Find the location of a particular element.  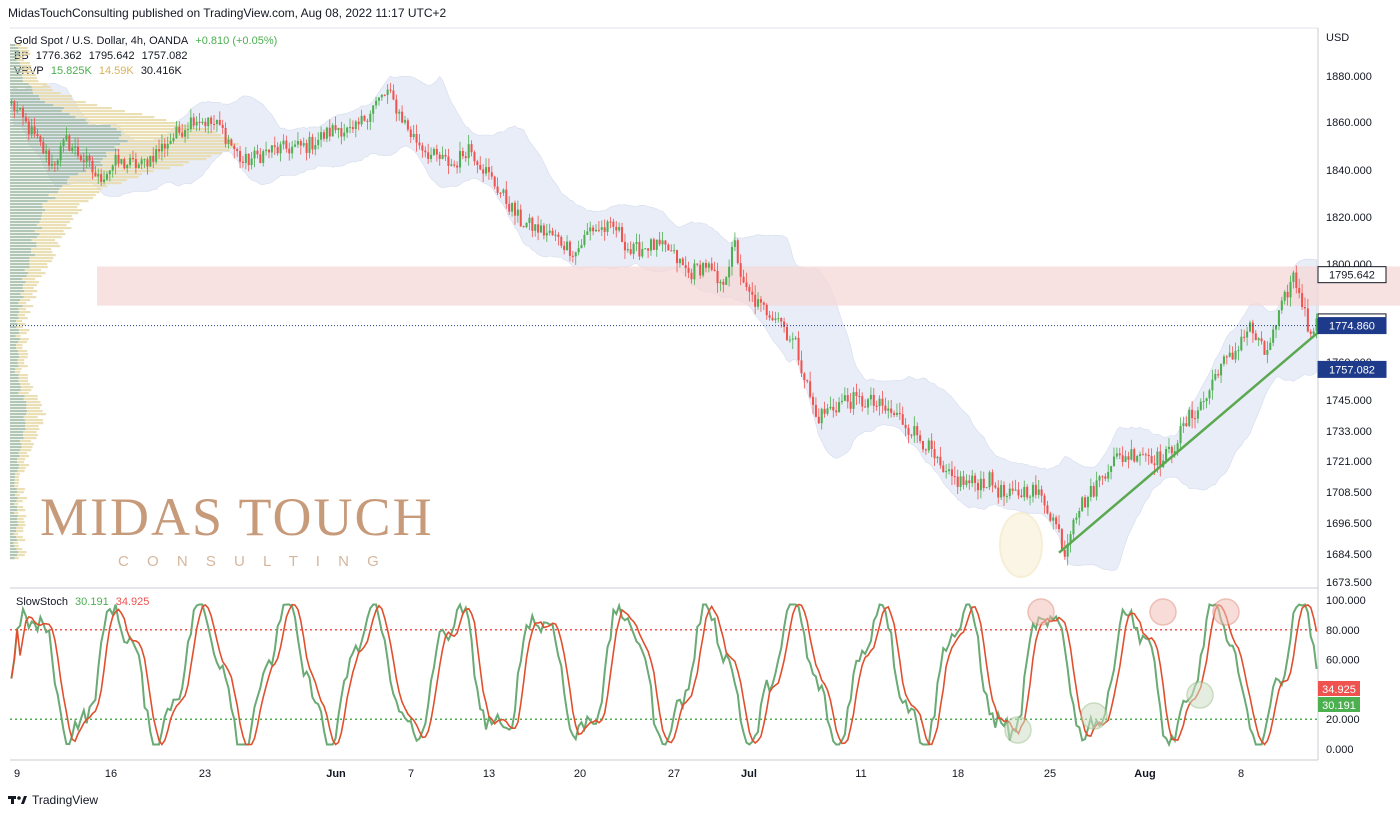

time-tick-label: 8 is located at coordinates (1241, 774).